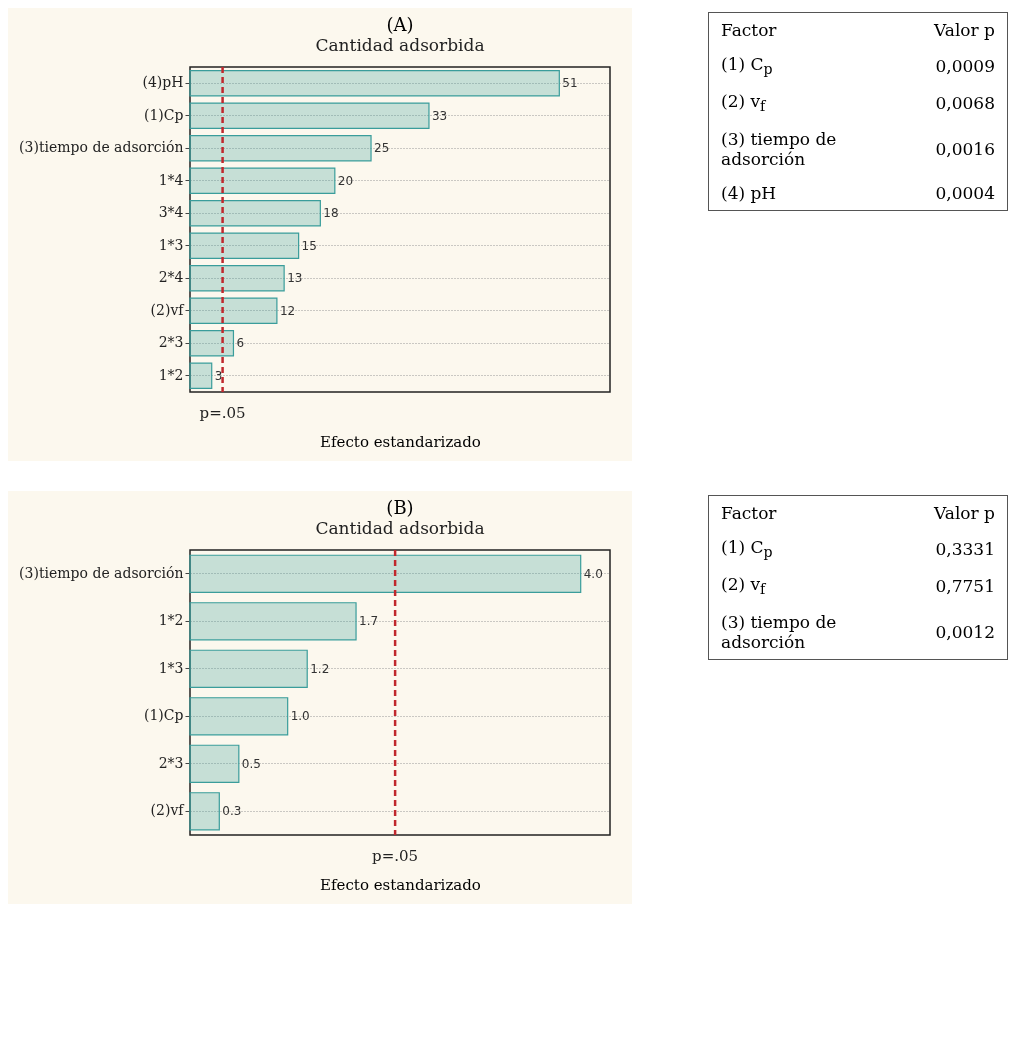  What do you see at coordinates (400, 24) in the screenshot?
I see `chart-title: (A)` at bounding box center [400, 24].